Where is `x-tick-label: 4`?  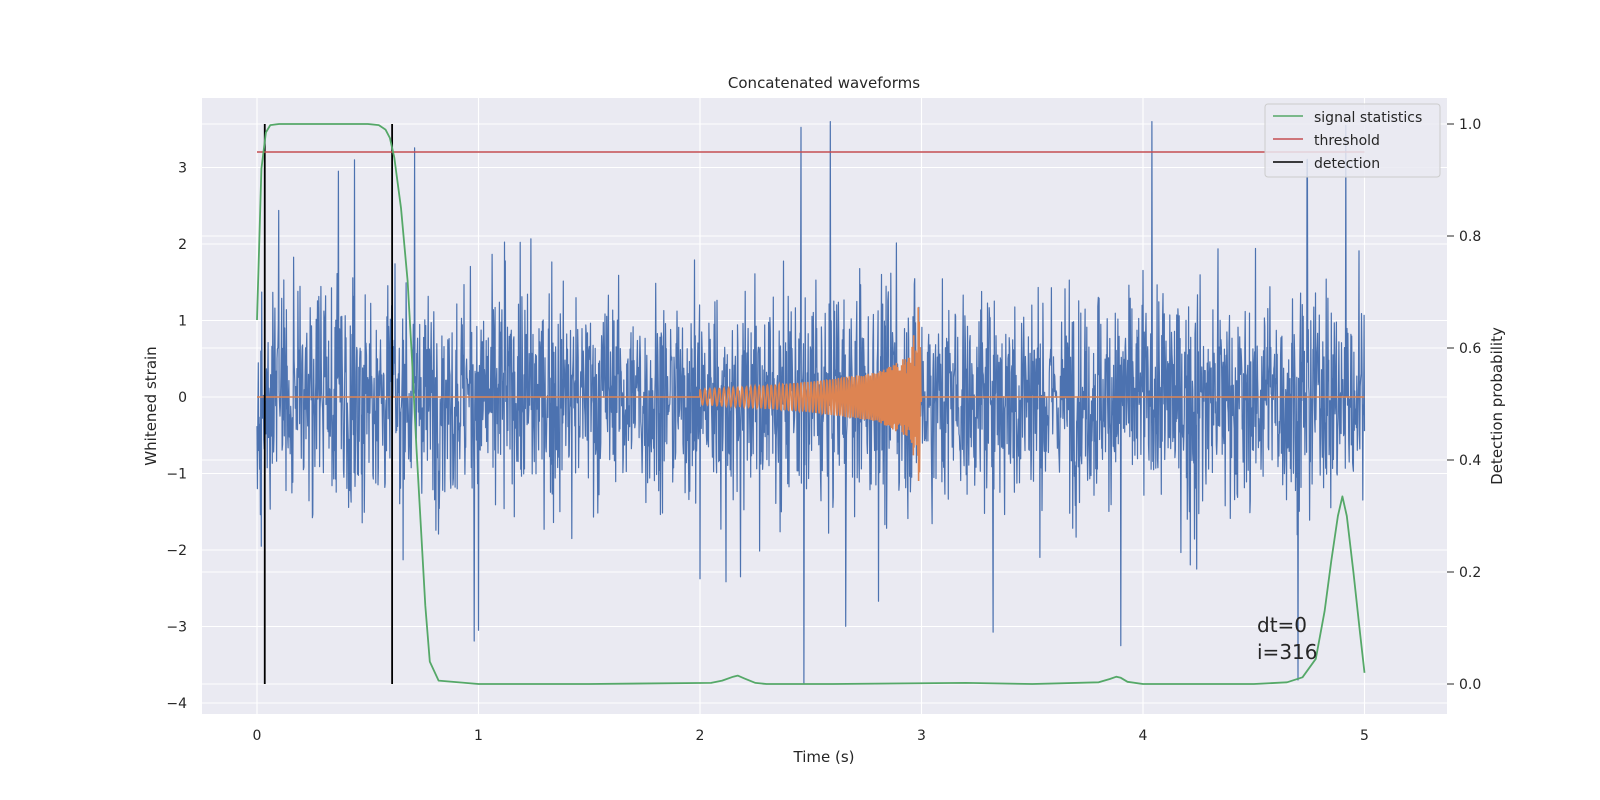 x-tick-label: 4 is located at coordinates (1143, 736).